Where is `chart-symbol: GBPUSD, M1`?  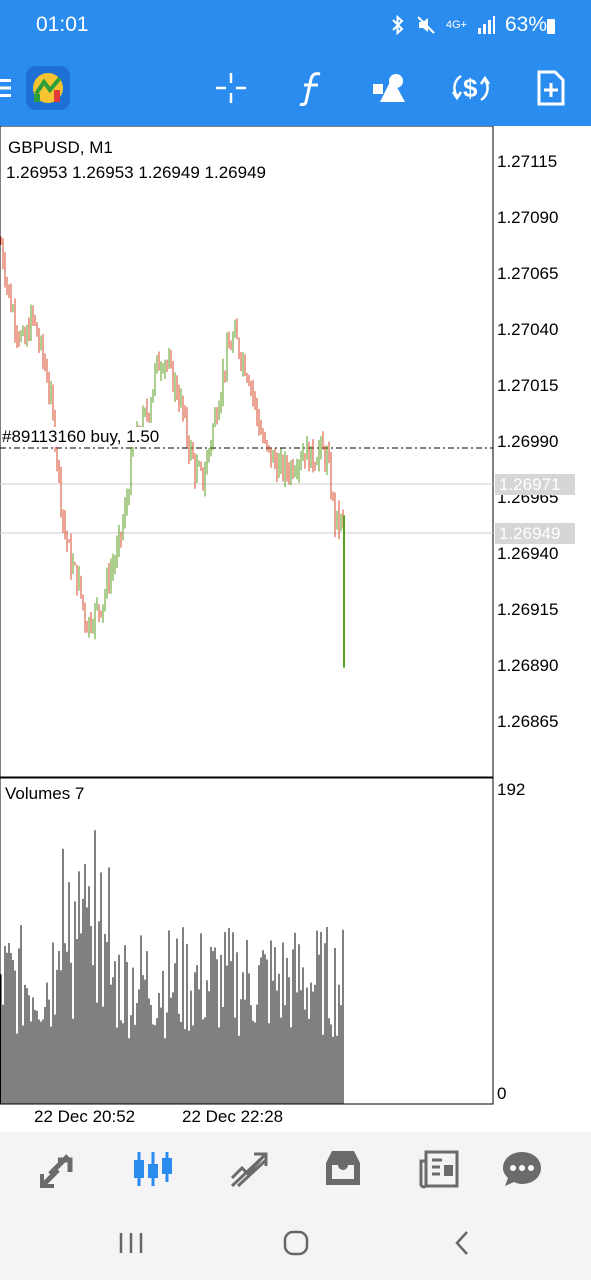
chart-symbol: GBPUSD, M1 is located at coordinates (60, 147).